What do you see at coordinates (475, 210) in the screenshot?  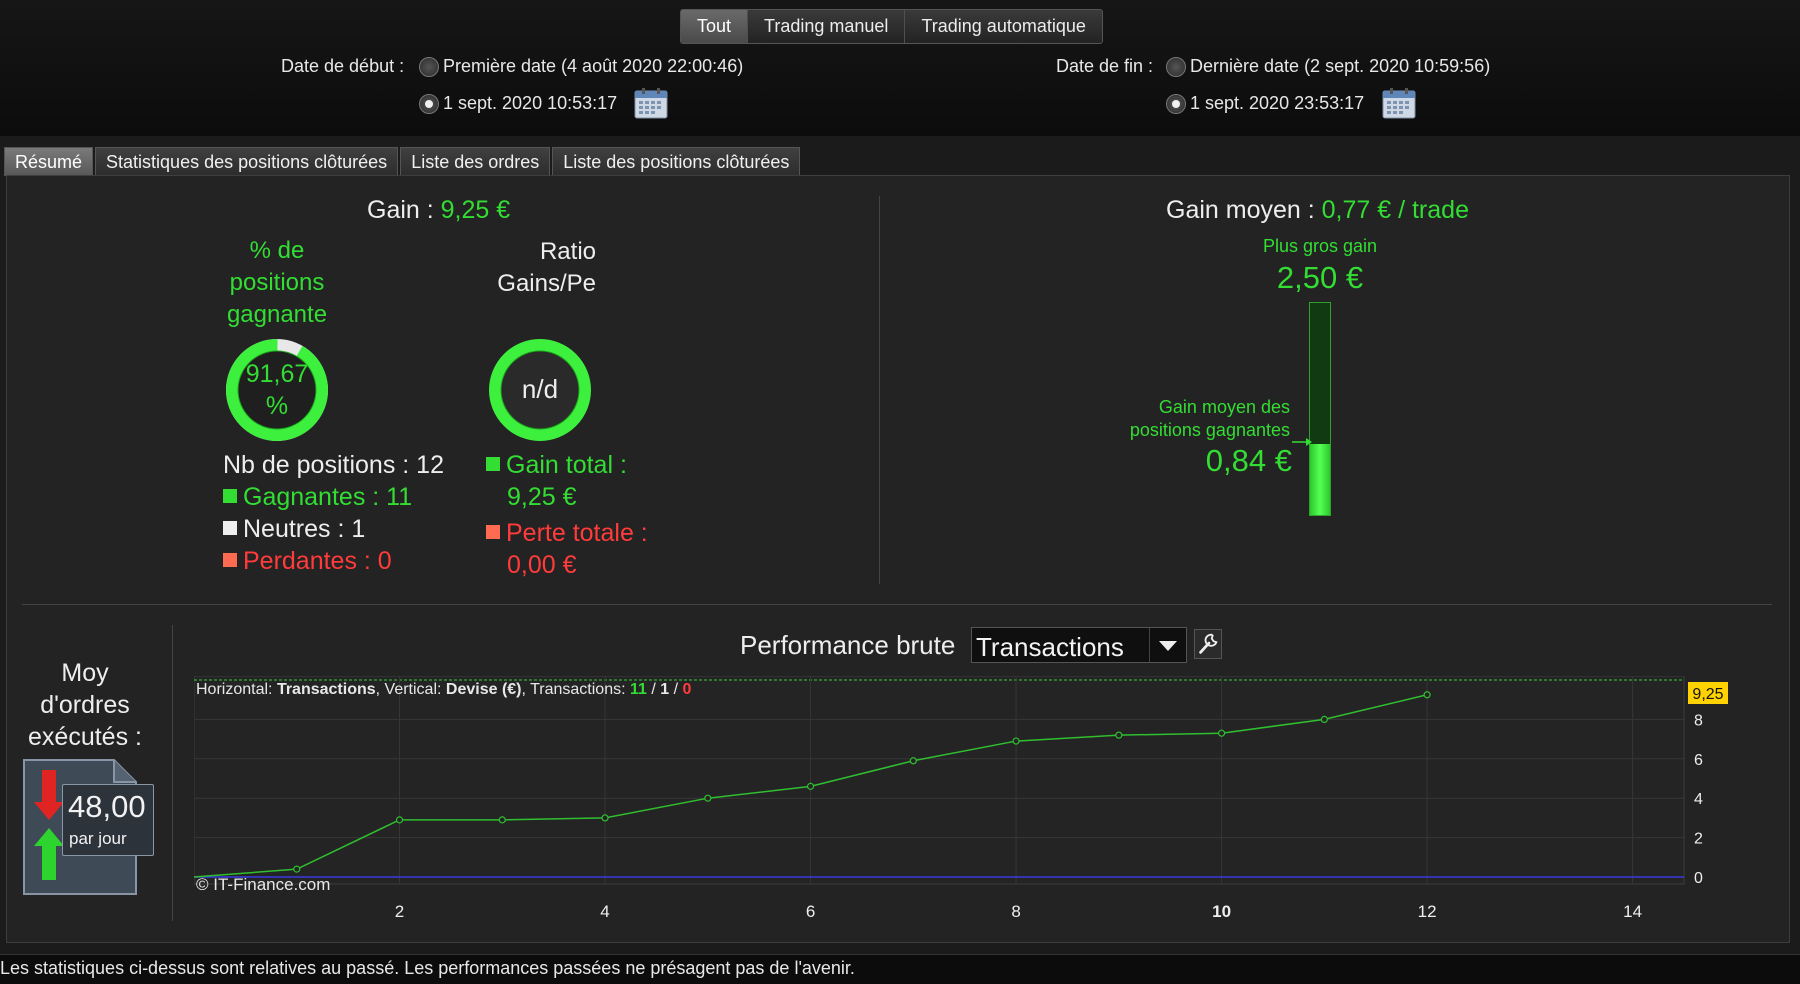 I see `gain-value: 9,25 €` at bounding box center [475, 210].